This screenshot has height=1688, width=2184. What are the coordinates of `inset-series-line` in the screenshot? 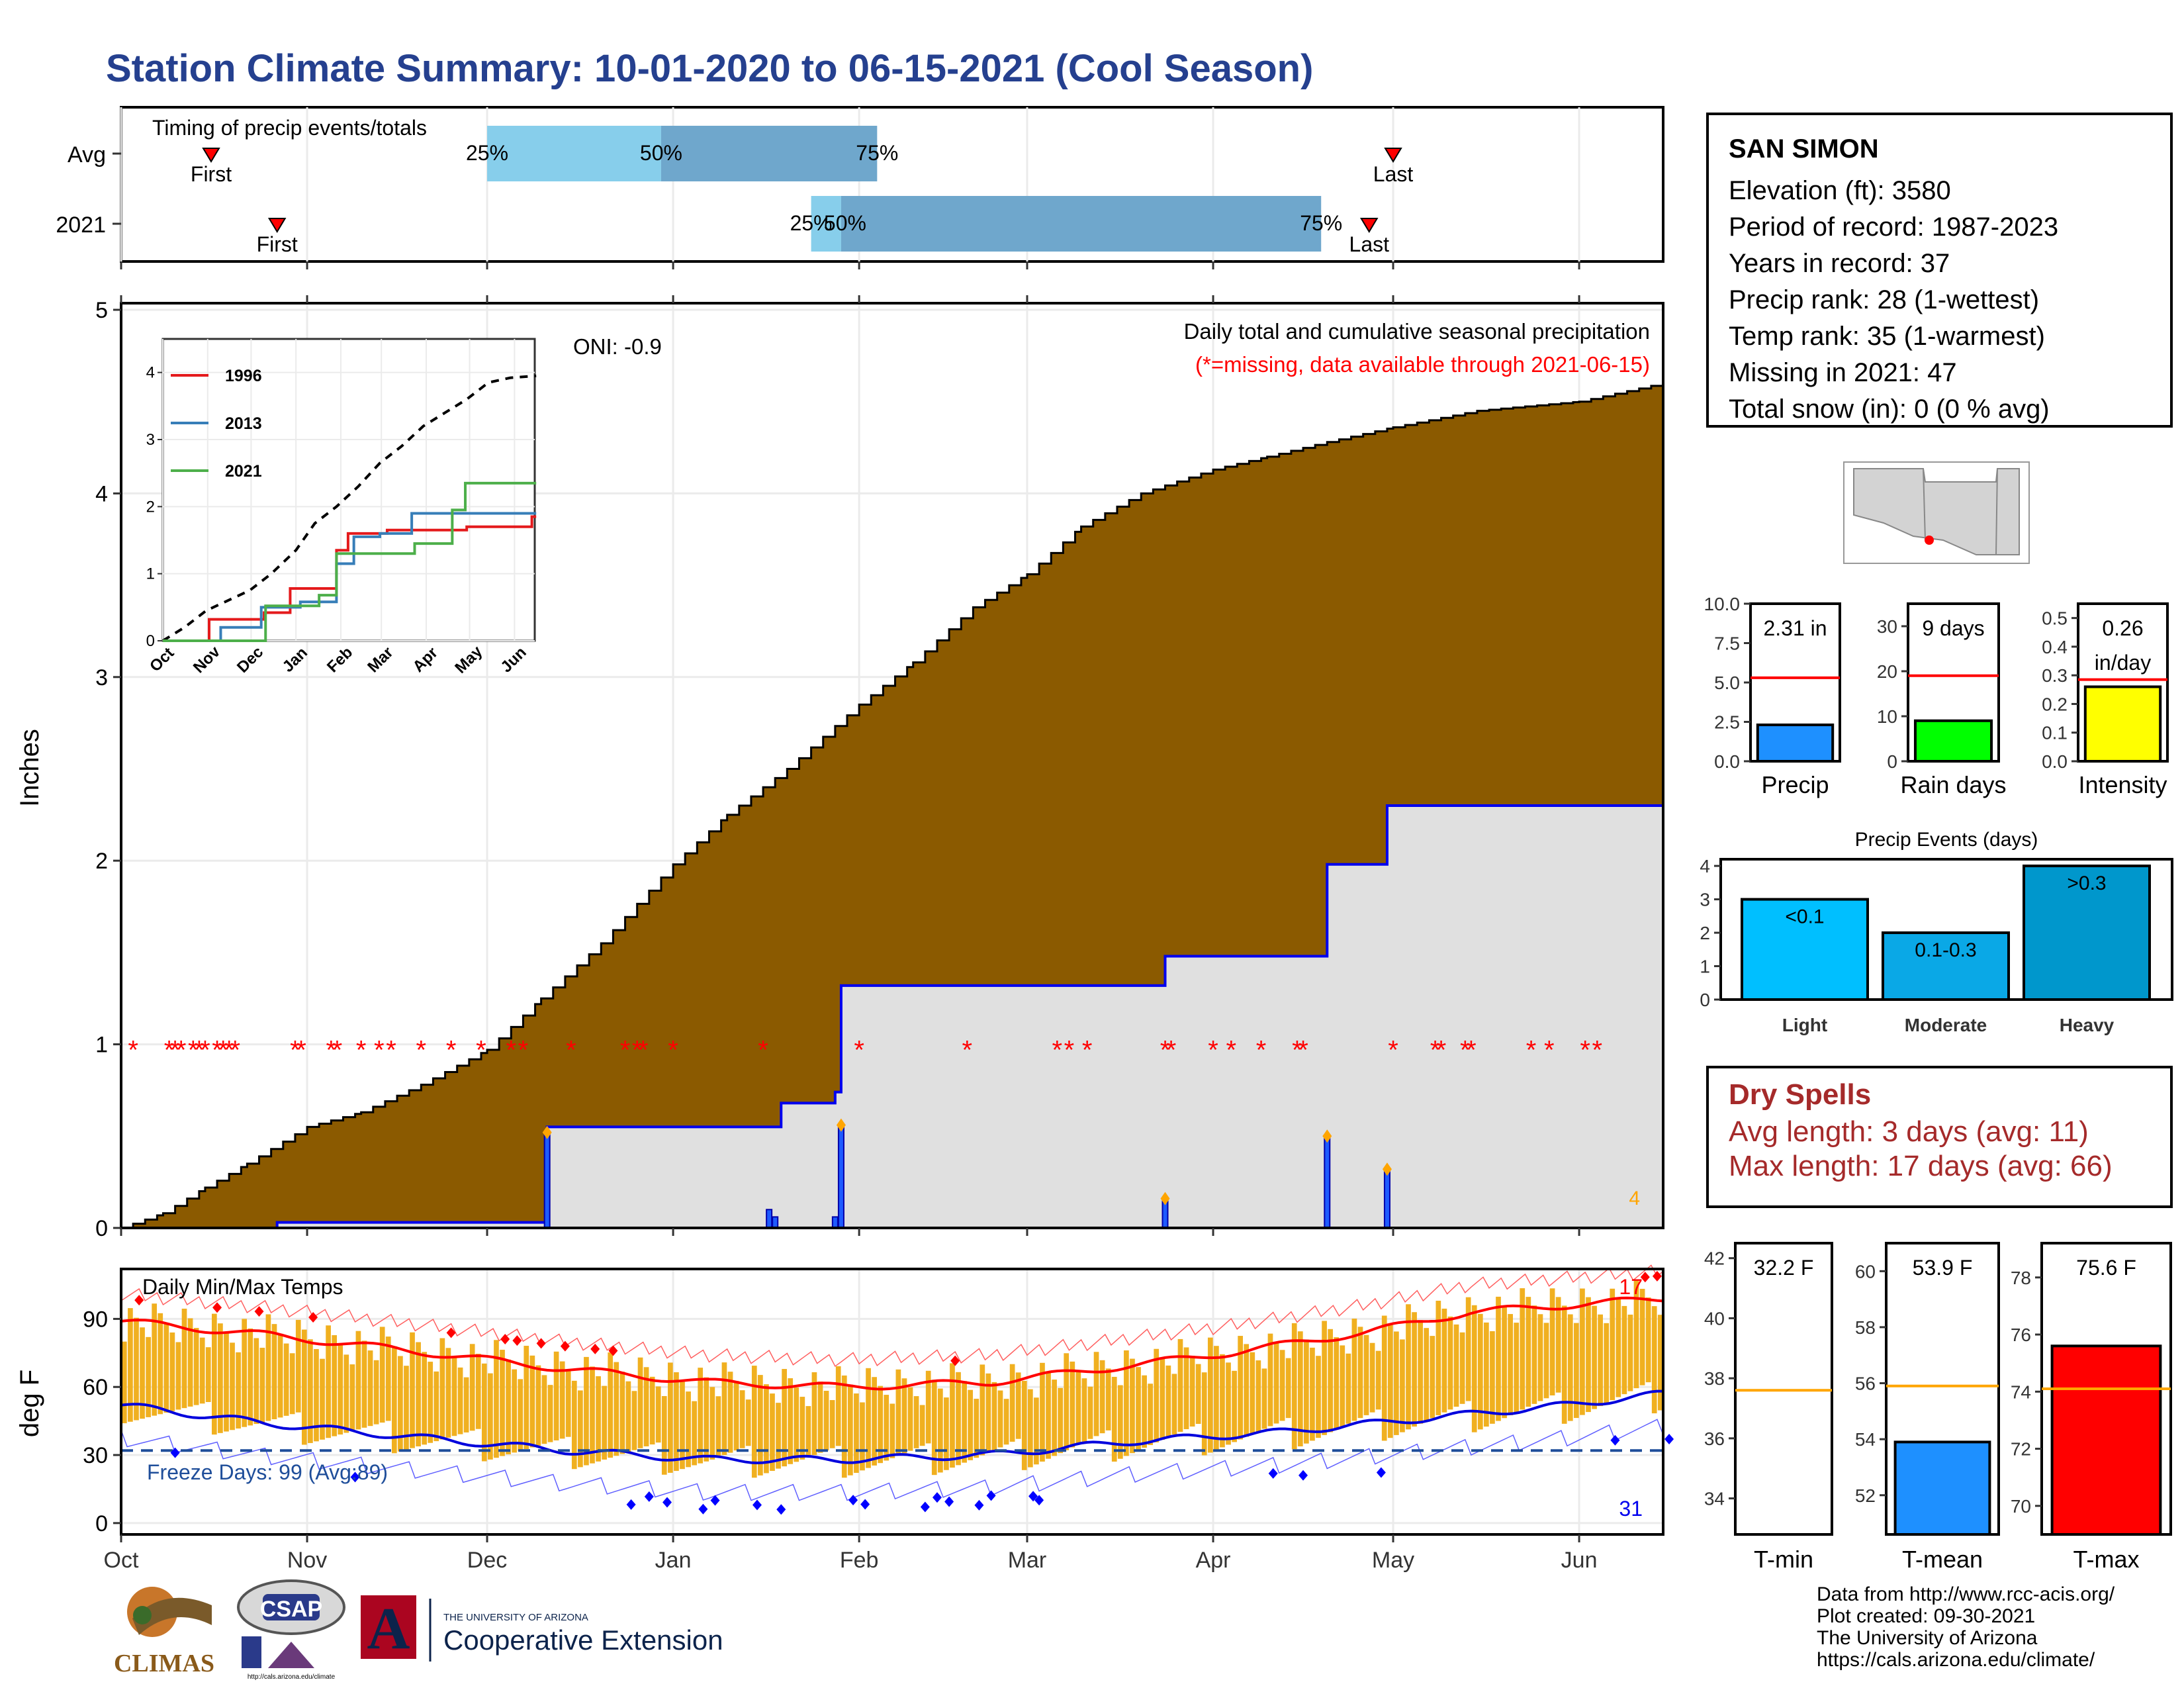 It's located at (350, 561).